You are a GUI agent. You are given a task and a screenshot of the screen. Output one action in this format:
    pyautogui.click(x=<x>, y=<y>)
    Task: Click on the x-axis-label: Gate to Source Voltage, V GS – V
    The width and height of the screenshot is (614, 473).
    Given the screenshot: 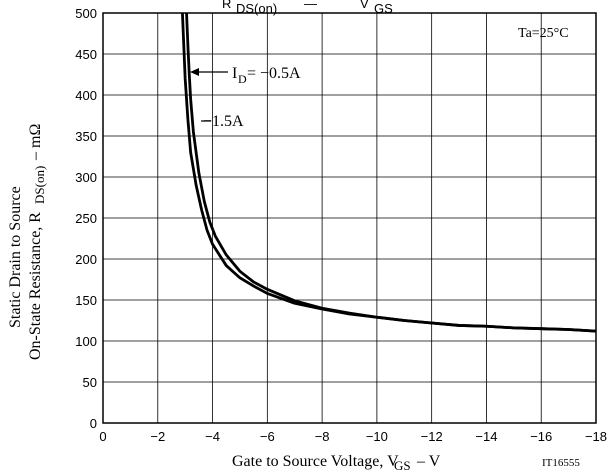 What is the action you would take?
    pyautogui.click(x=336, y=463)
    